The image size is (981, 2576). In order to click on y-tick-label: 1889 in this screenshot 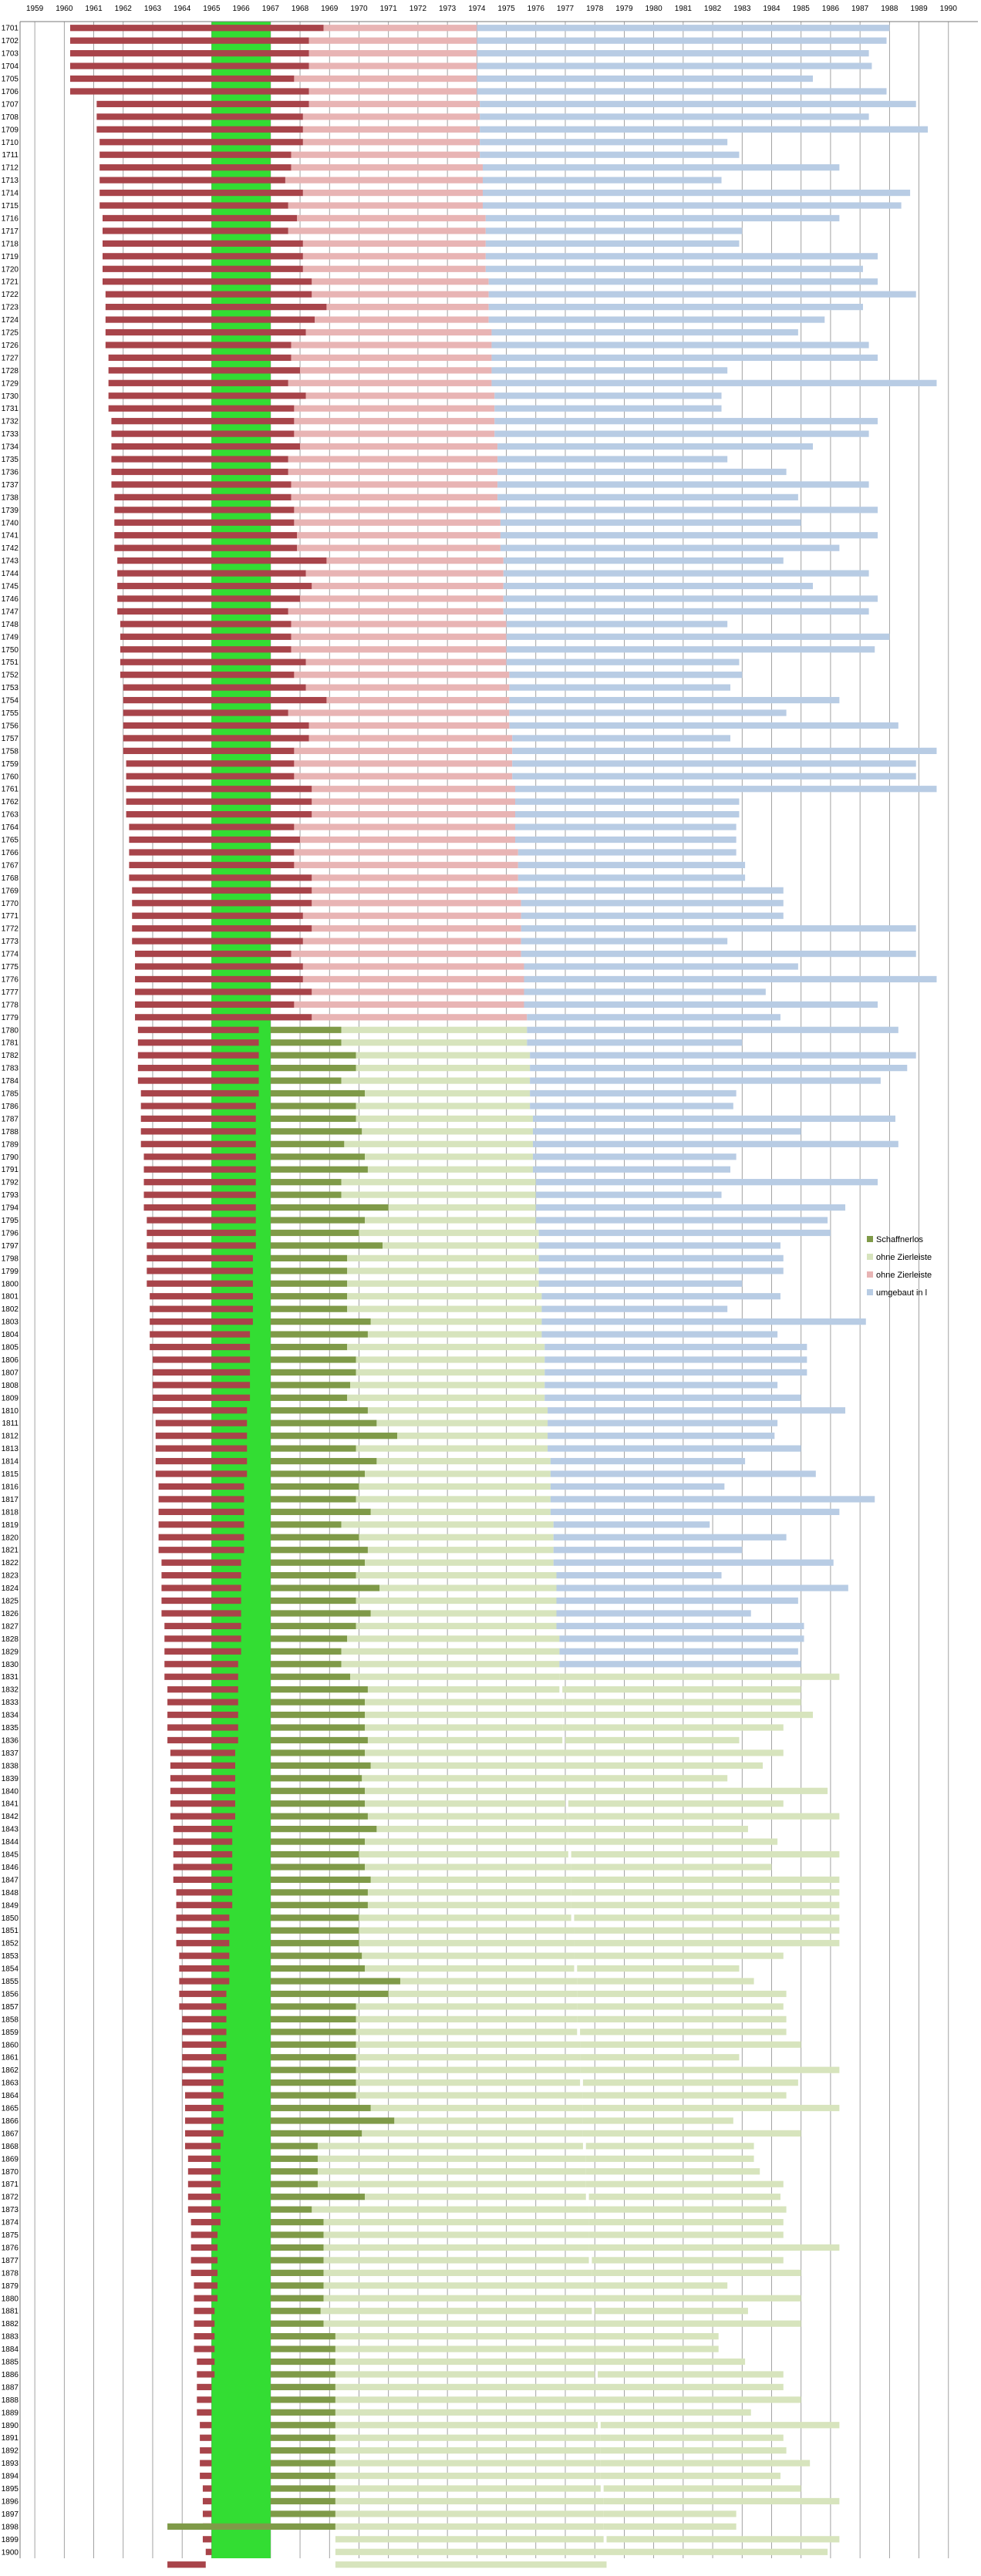, I will do `click(10, 2413)`.